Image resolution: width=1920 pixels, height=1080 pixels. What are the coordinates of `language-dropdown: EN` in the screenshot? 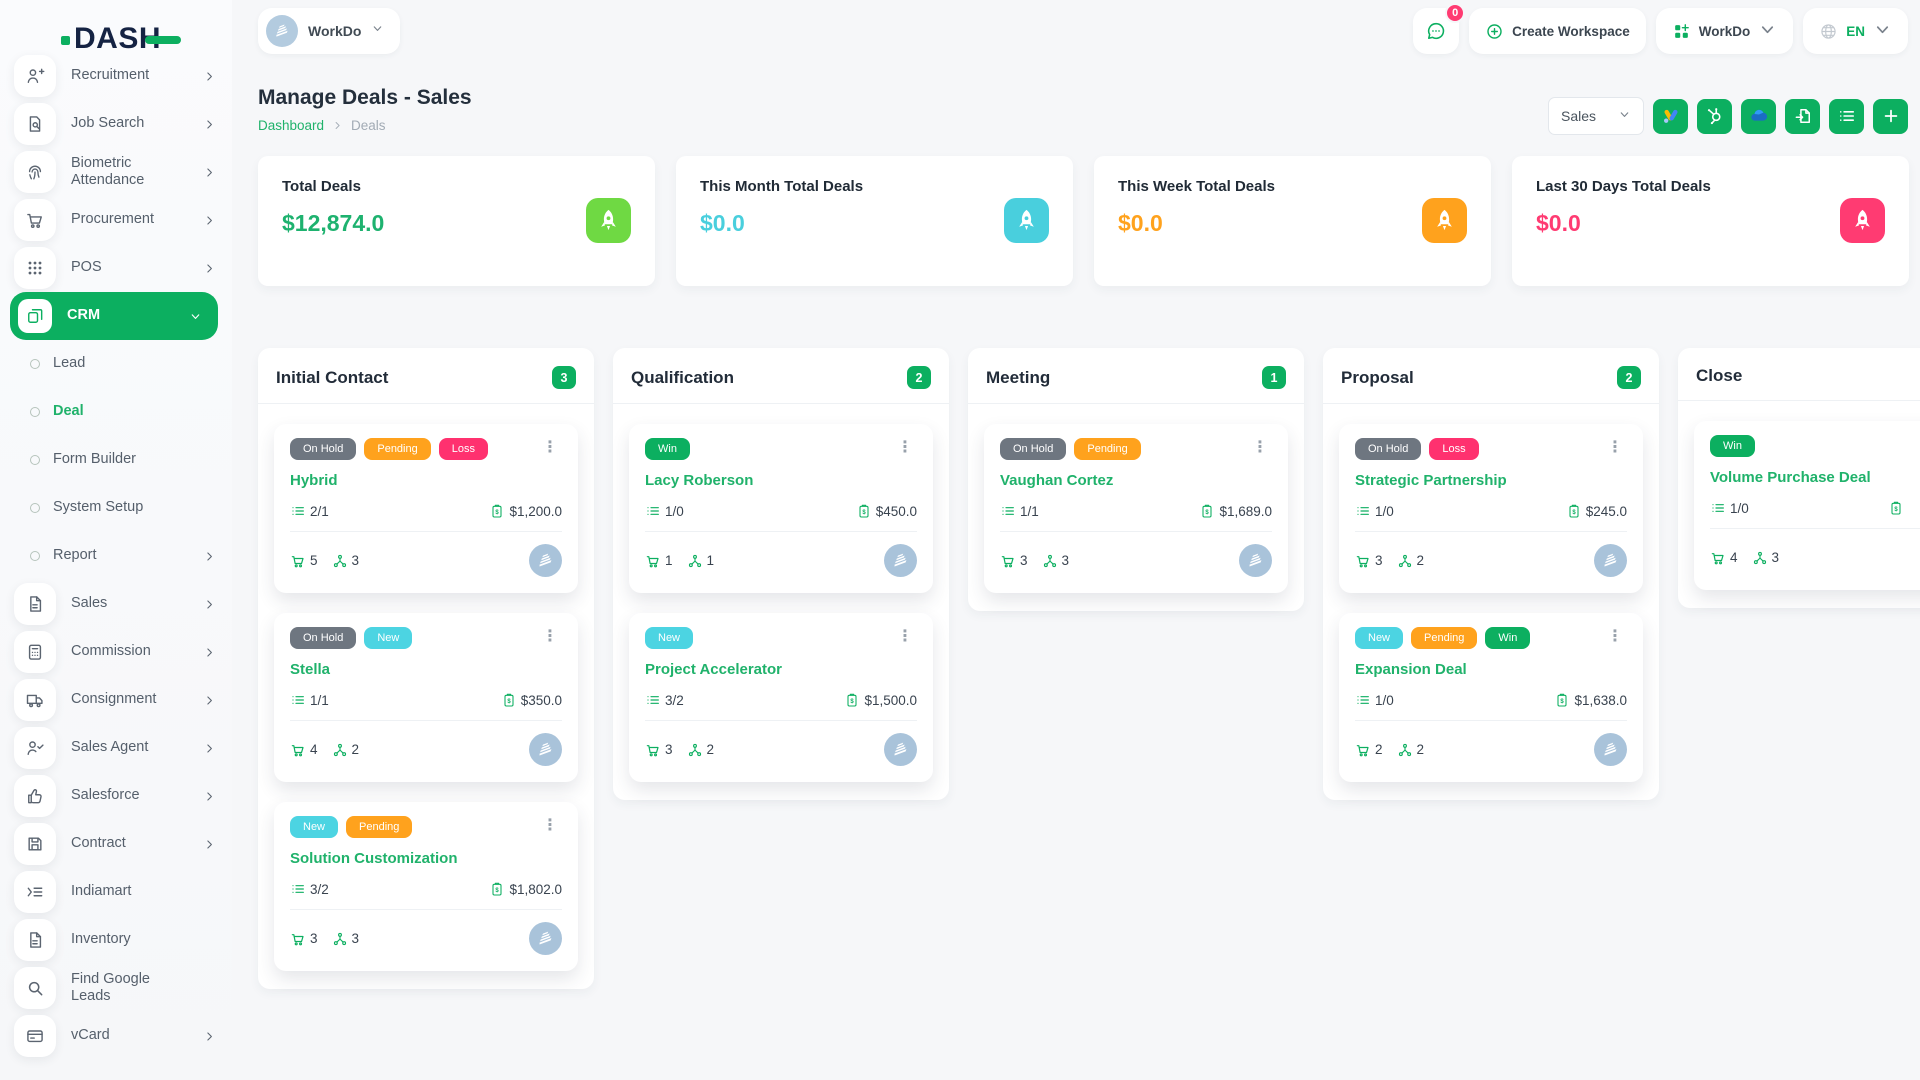 It's located at (1855, 31).